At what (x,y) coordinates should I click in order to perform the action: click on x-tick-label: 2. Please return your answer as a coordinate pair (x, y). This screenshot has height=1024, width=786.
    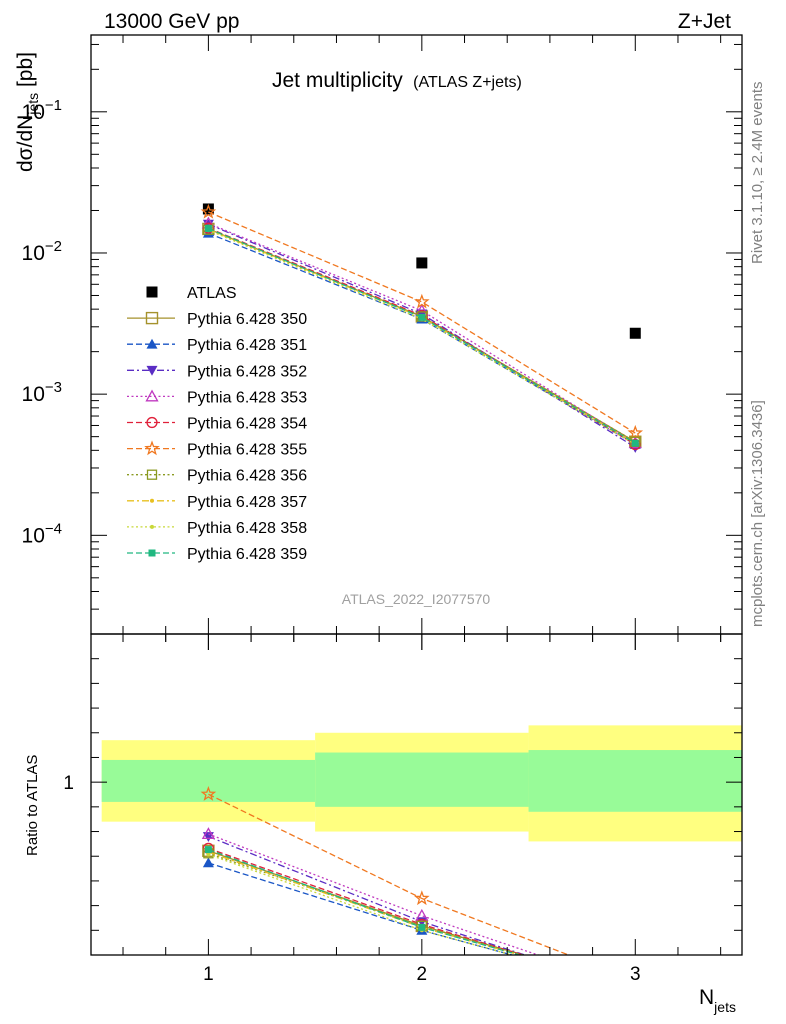
    Looking at the image, I should click on (422, 974).